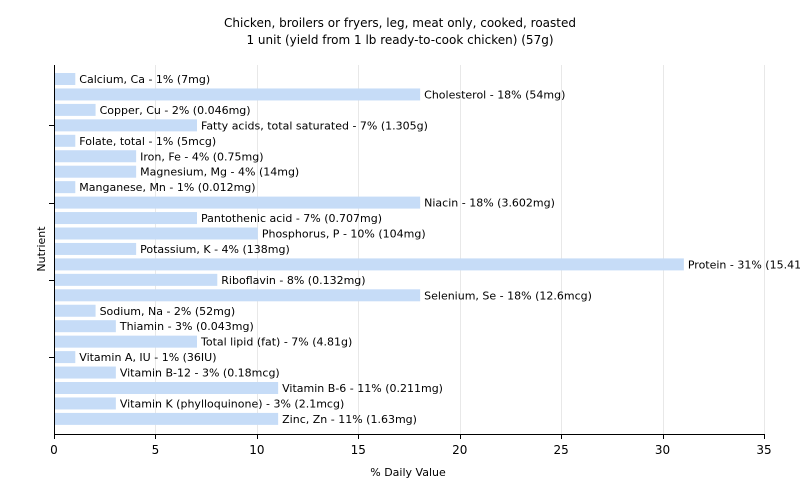 This screenshot has height=500, width=800. What do you see at coordinates (459, 450) in the screenshot?
I see `x-tick-label: 20` at bounding box center [459, 450].